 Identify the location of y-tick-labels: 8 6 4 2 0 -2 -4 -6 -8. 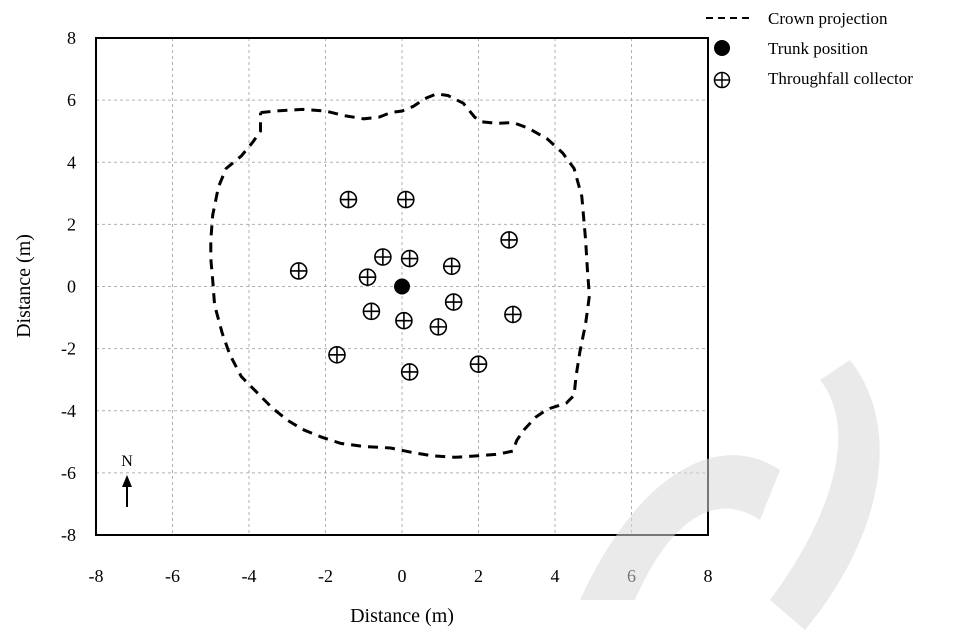
(68, 286).